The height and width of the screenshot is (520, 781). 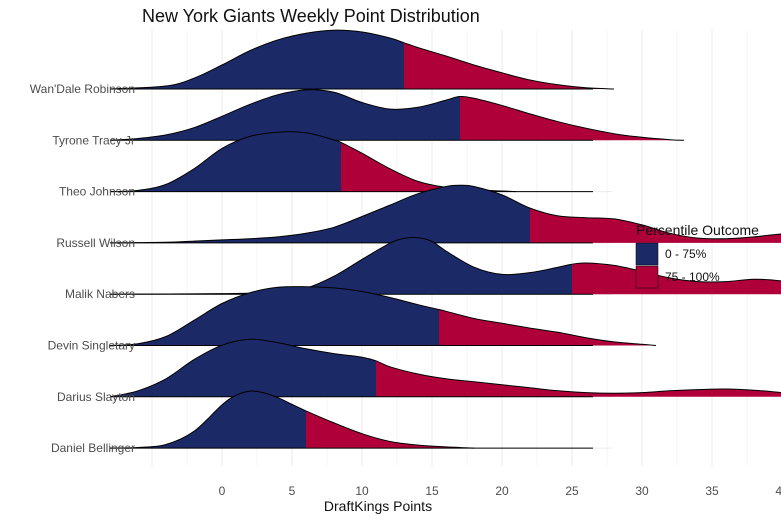 I want to click on y-axis-label: Darius Slayton, so click(x=96, y=397).